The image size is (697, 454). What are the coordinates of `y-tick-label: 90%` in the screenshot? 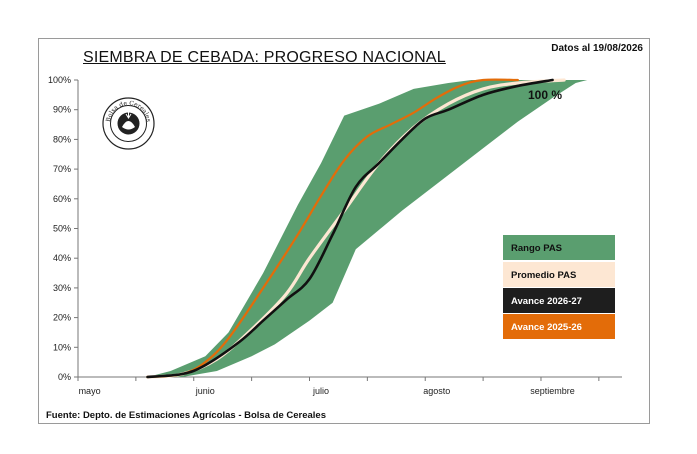 It's located at (62, 110).